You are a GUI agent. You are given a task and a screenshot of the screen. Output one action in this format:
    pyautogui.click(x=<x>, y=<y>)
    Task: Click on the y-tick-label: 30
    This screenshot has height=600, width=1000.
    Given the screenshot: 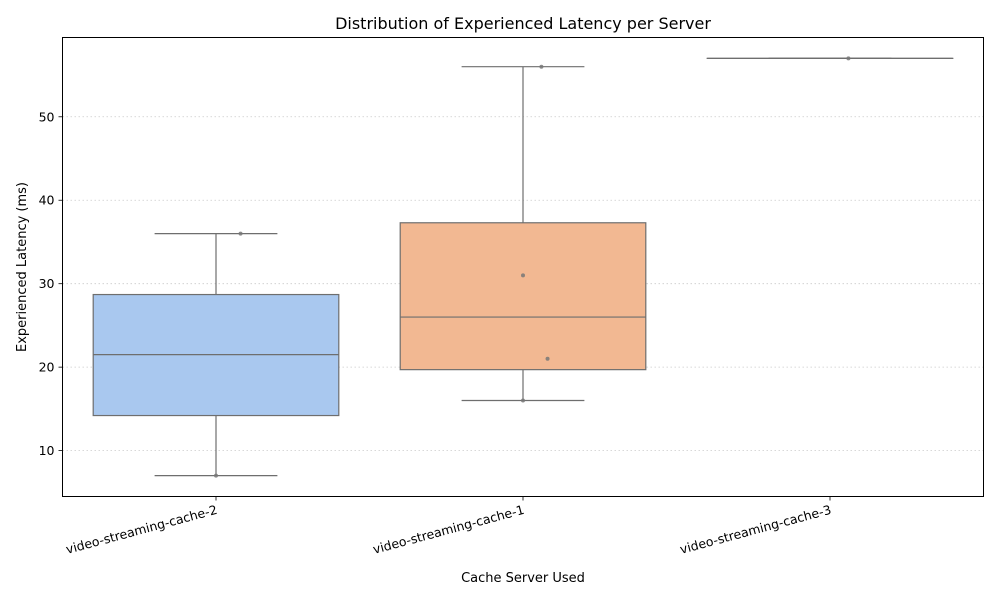 What is the action you would take?
    pyautogui.click(x=47, y=283)
    